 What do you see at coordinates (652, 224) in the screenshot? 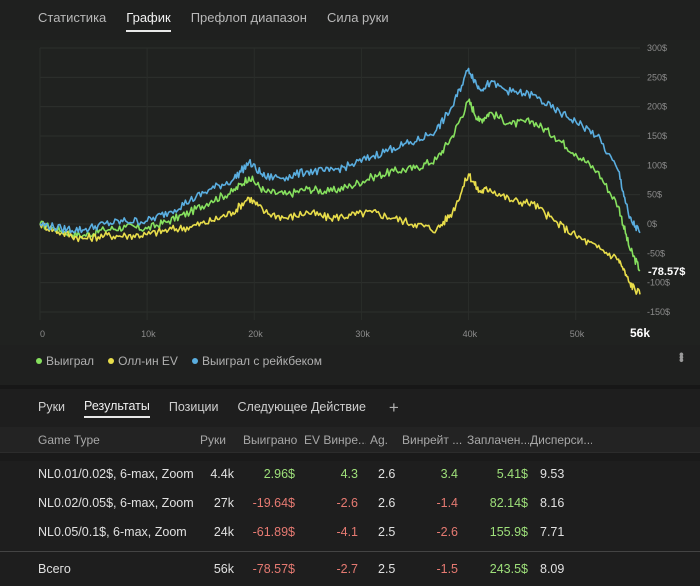
I see `y-tick-label: 0$` at bounding box center [652, 224].